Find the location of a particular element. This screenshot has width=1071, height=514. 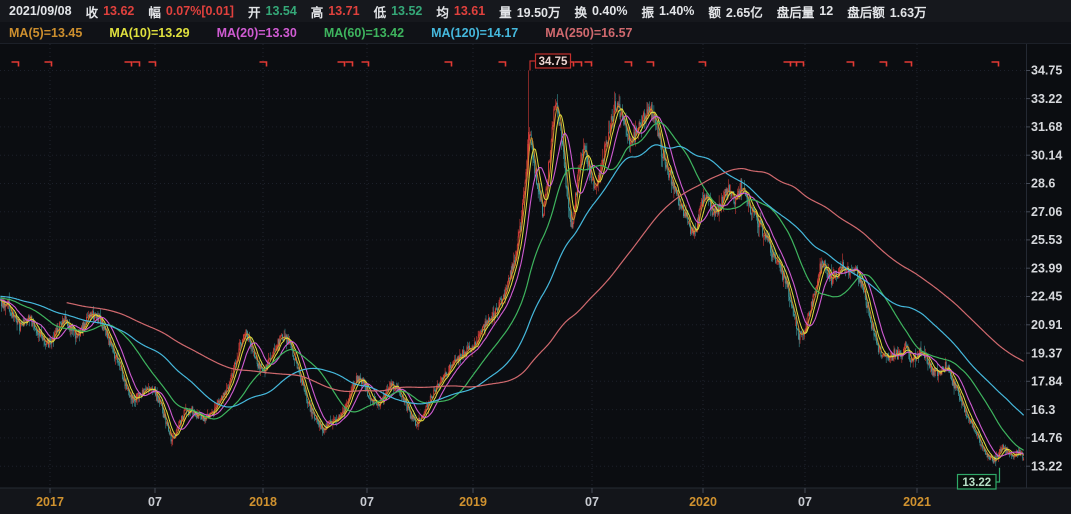

high-price-callout: 34.75 is located at coordinates (550, 62).